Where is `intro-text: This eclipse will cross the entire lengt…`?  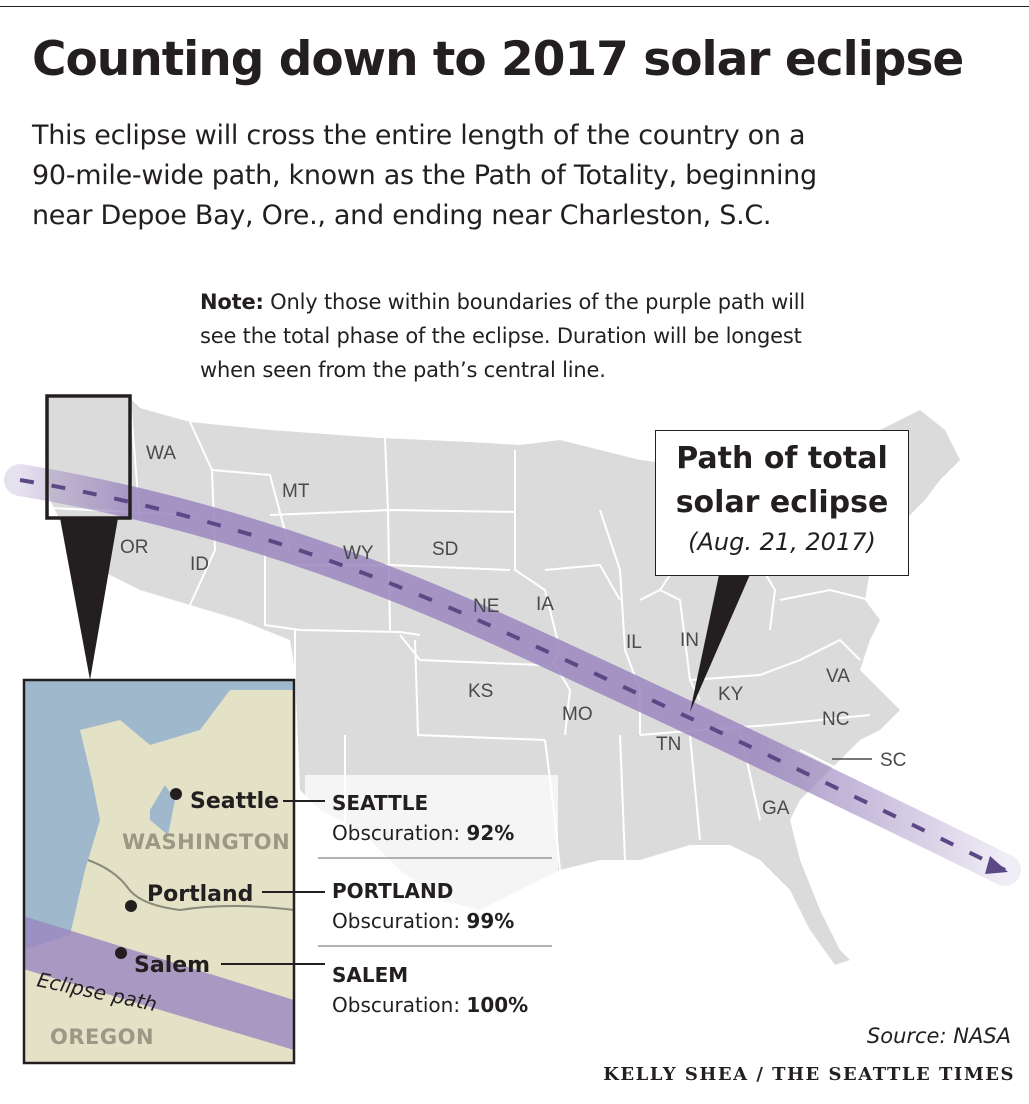 intro-text: This eclipse will cross the entire lengt… is located at coordinates (512, 176).